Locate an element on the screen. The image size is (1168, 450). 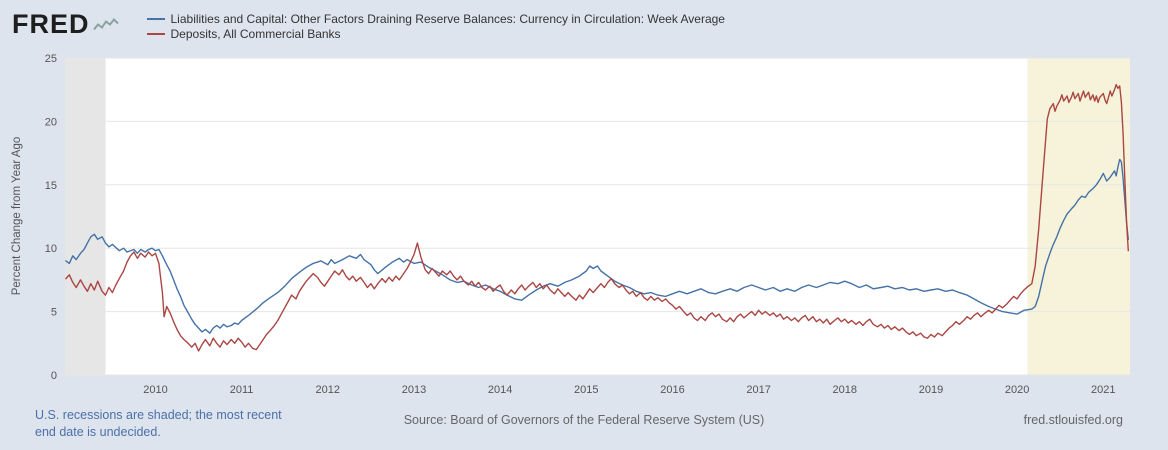
svg-text: 2018 is located at coordinates (845, 390).